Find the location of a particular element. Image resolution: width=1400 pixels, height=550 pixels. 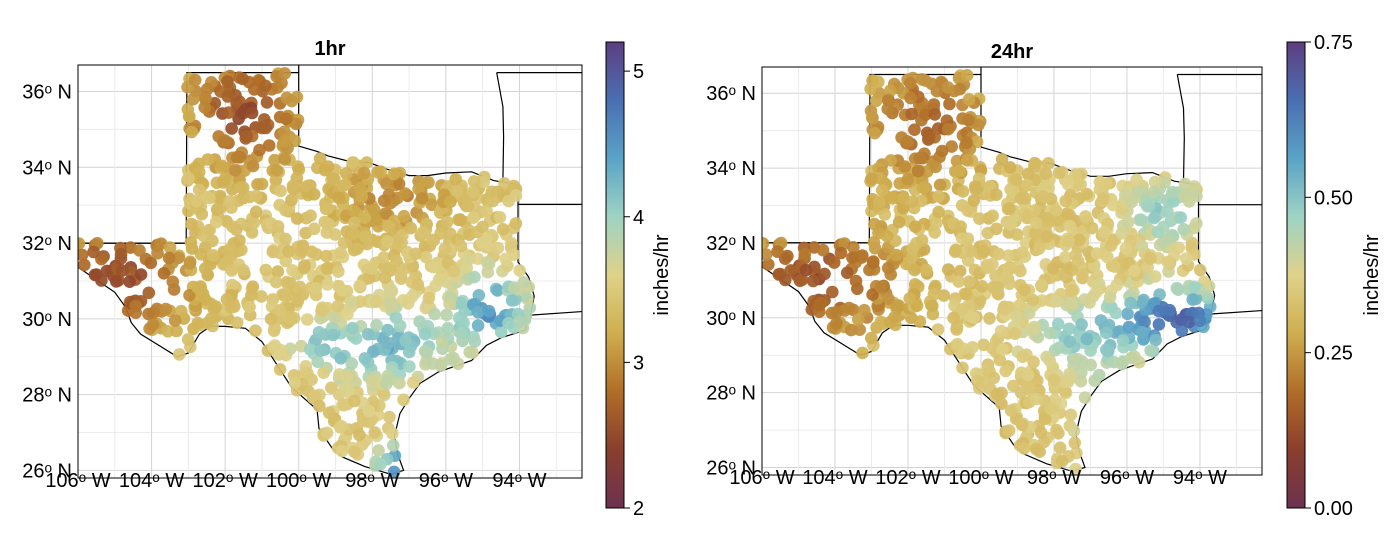

lon-tick-label: 102ᵒ W is located at coordinates (224, 481).